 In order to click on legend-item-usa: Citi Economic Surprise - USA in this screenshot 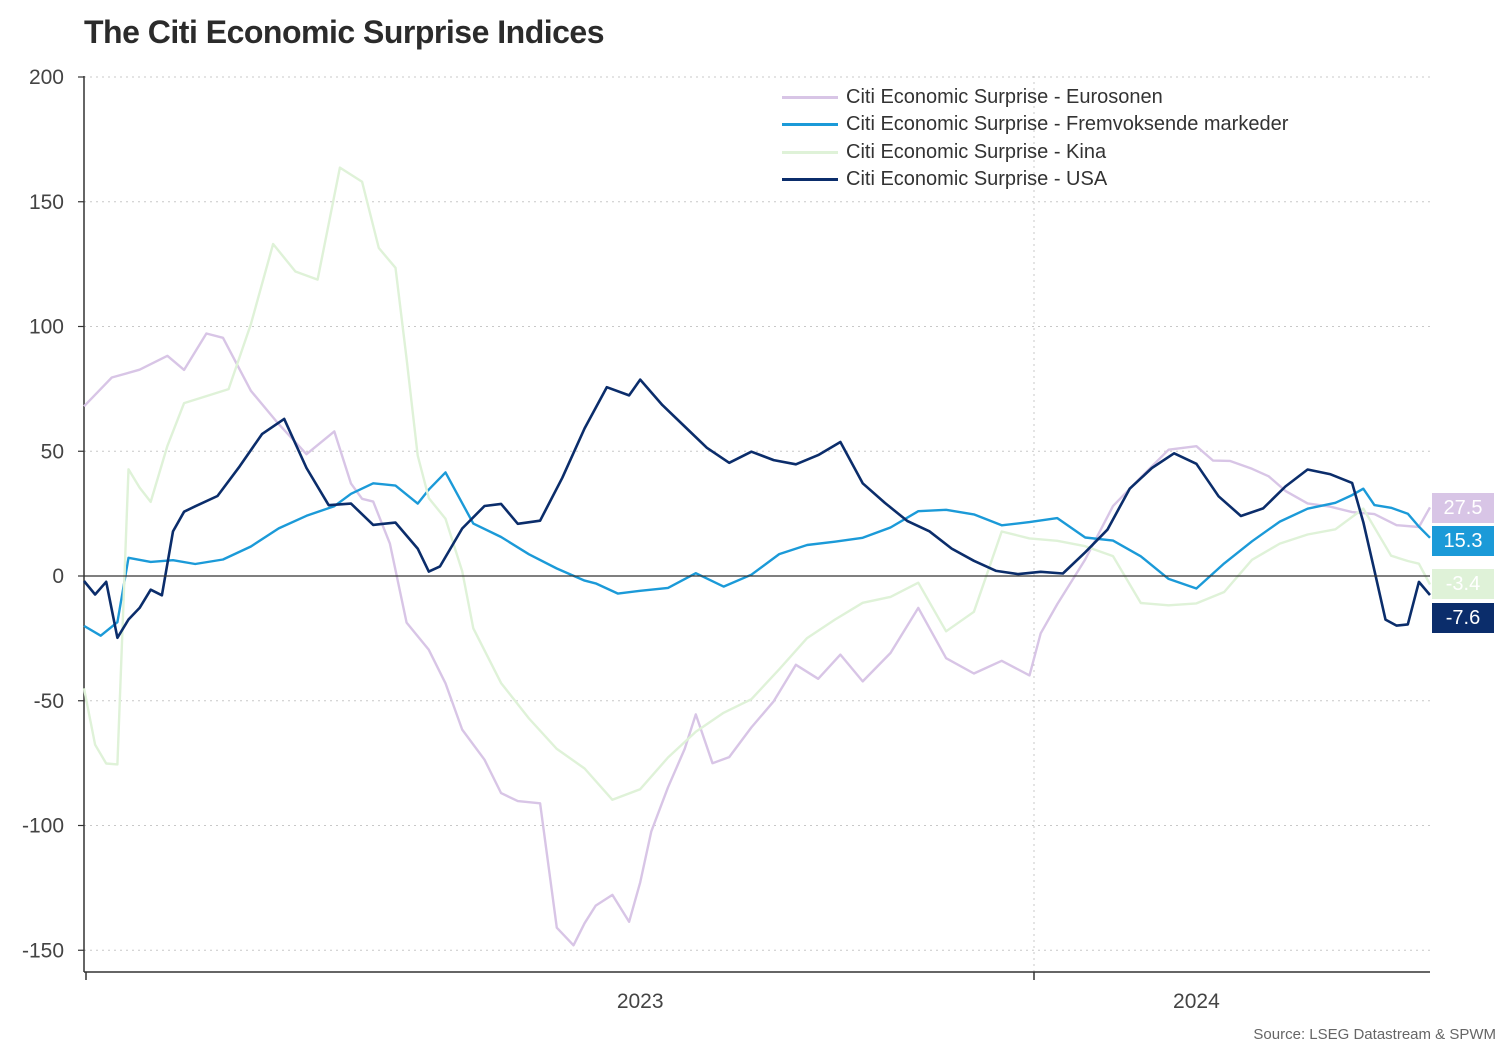, I will do `click(1035, 179)`.